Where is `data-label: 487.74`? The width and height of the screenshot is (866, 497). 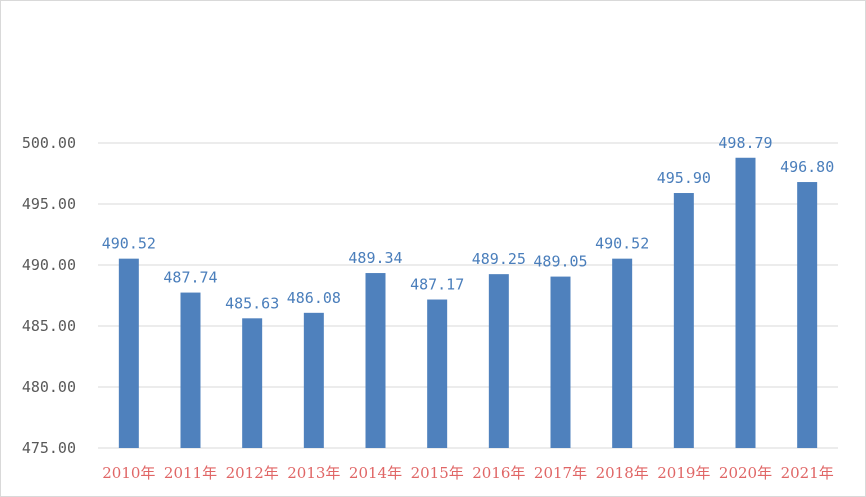
data-label: 487.74 is located at coordinates (190, 278).